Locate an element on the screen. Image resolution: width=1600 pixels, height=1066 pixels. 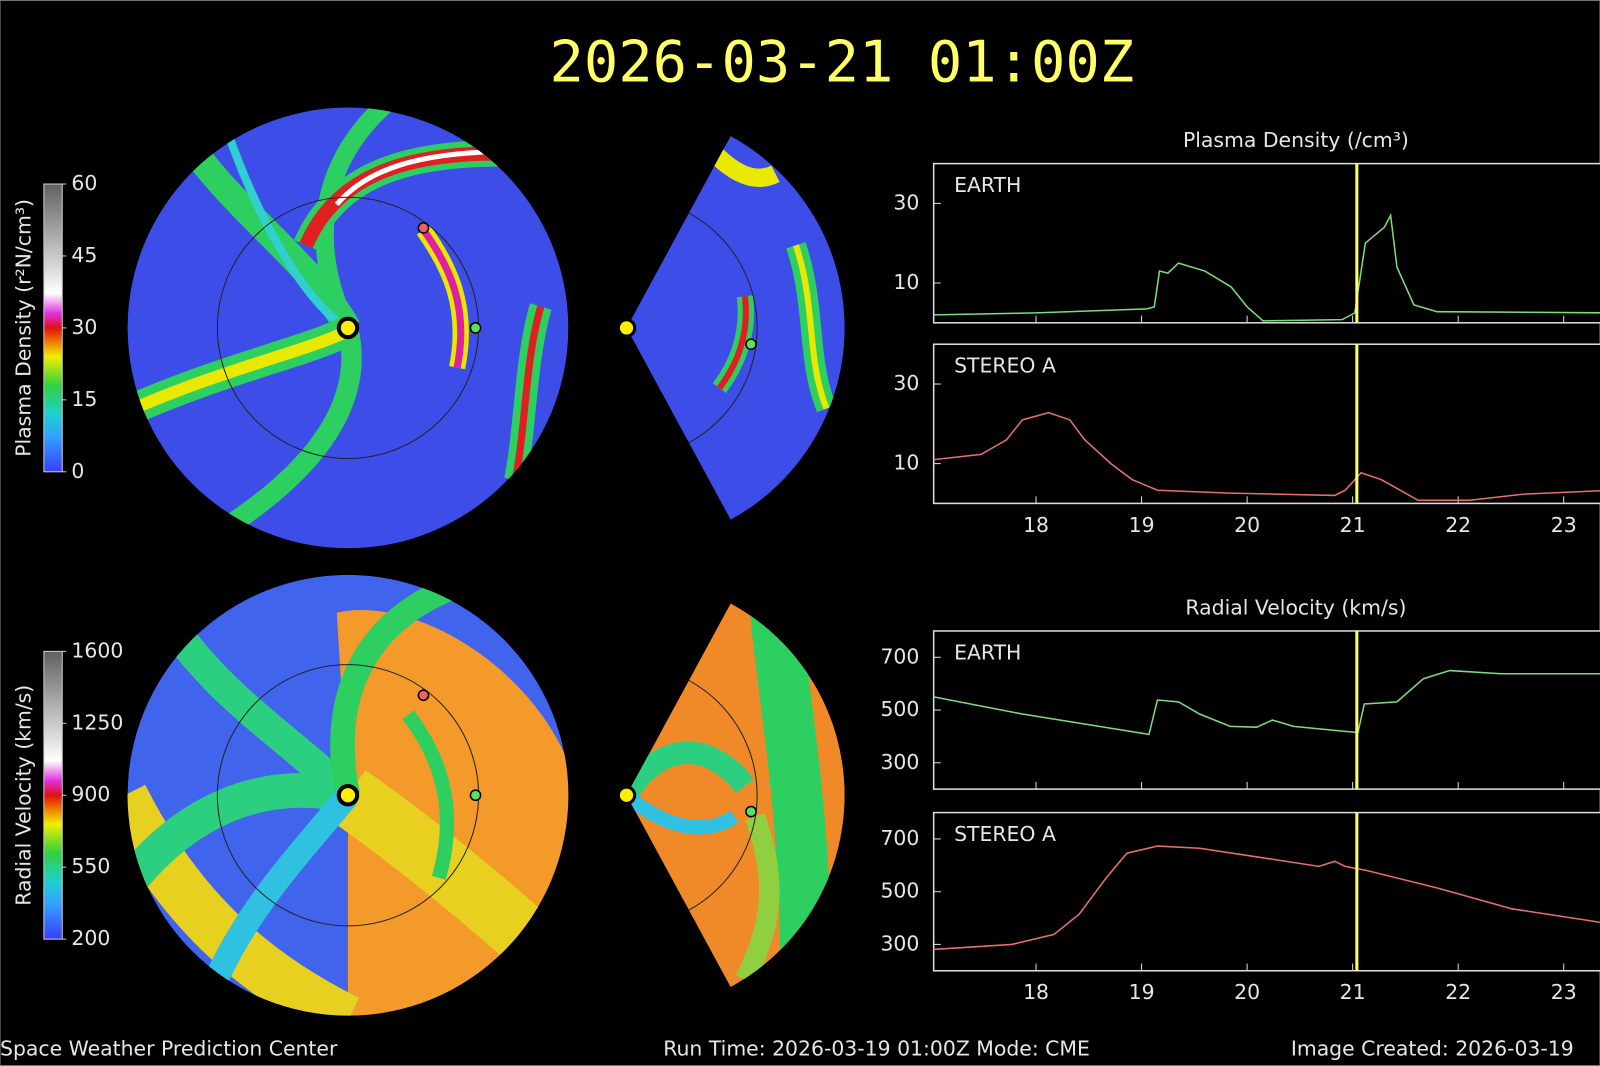
colorbar-tick-label: 550 is located at coordinates (90, 866).